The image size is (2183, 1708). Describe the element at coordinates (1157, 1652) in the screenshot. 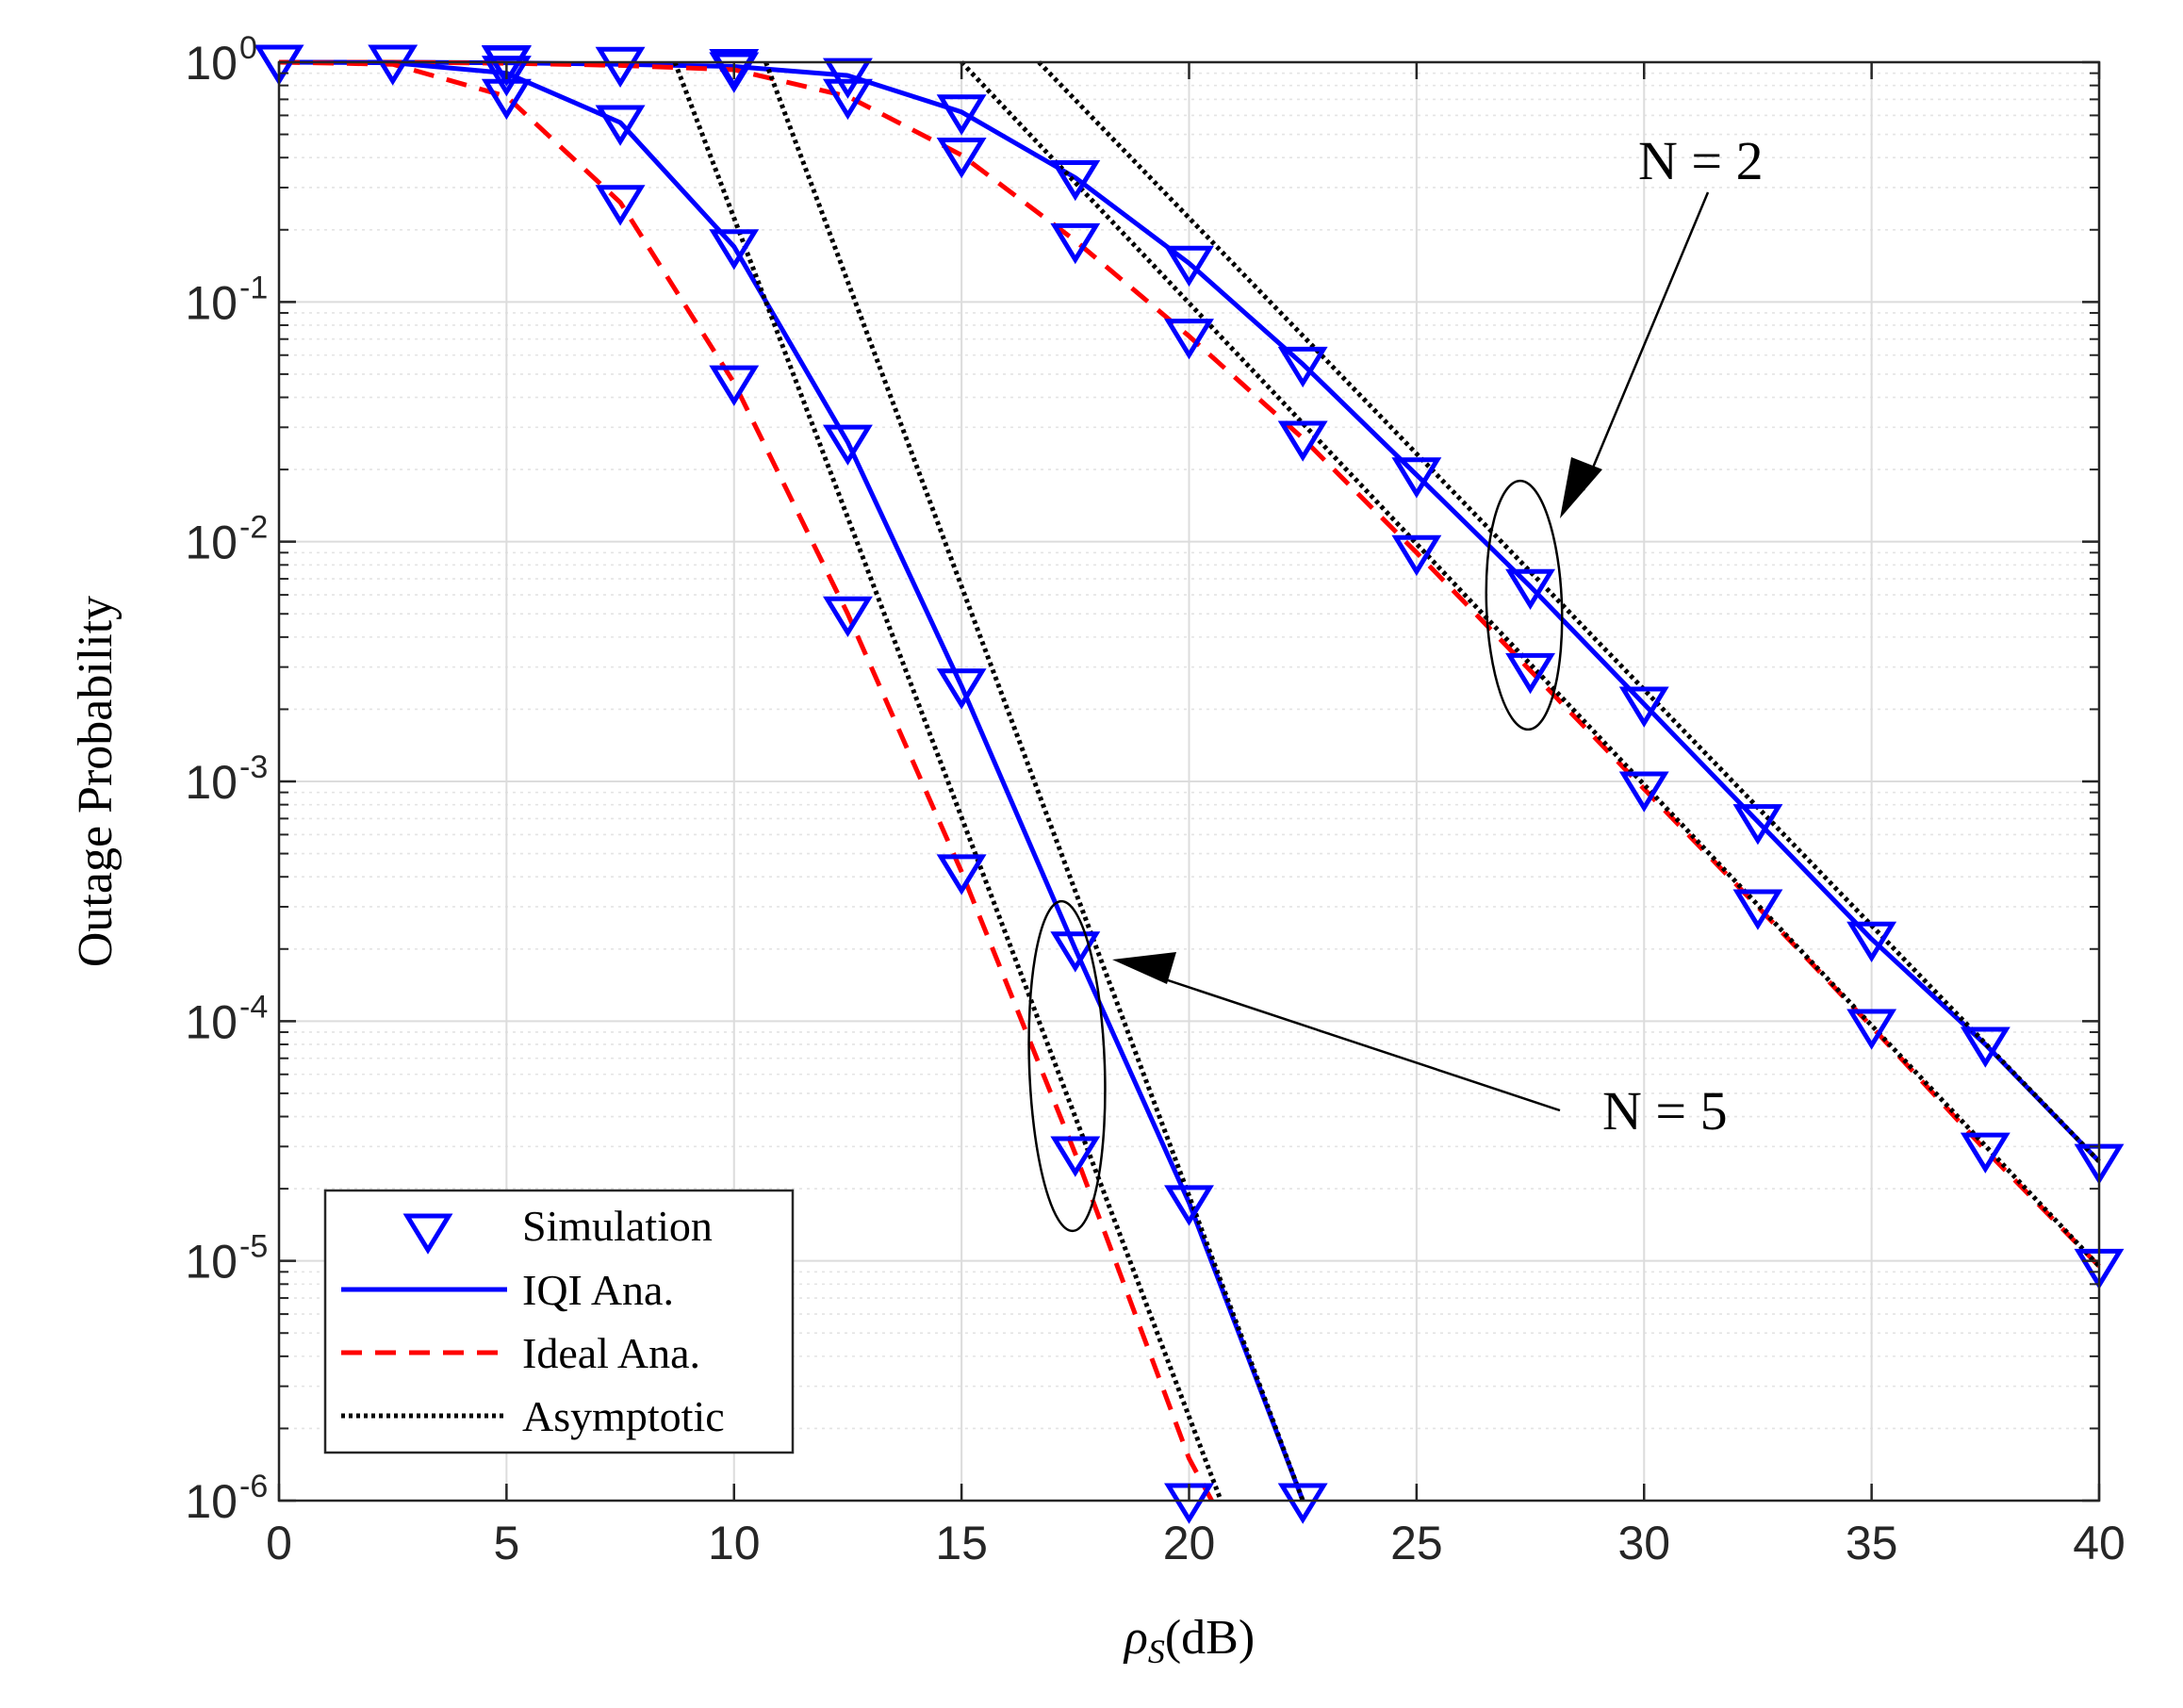

I see `x-axis-subscript: S` at that location.